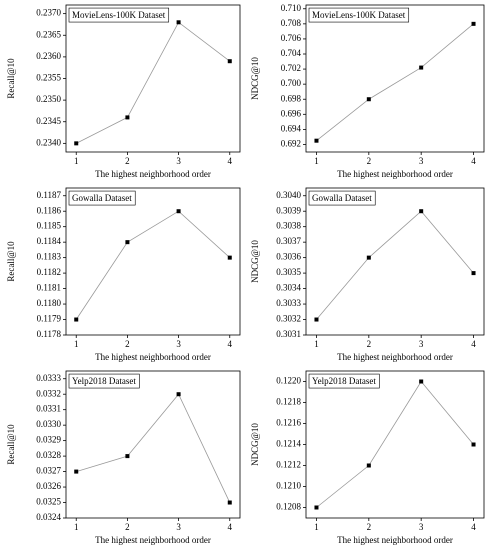  Describe the element at coordinates (48, 393) in the screenshot. I see `y-tick-label: 0.0332` at that location.